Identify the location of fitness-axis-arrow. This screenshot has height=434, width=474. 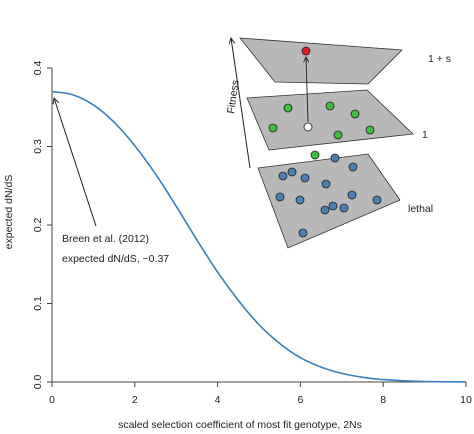
(241, 103).